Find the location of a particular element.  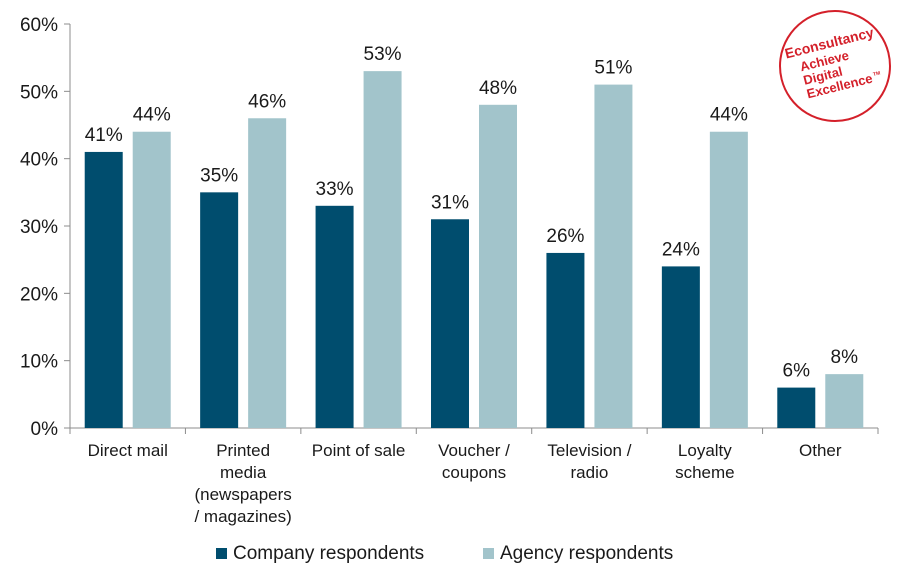

y-tick-label: 0% is located at coordinates (45, 429).